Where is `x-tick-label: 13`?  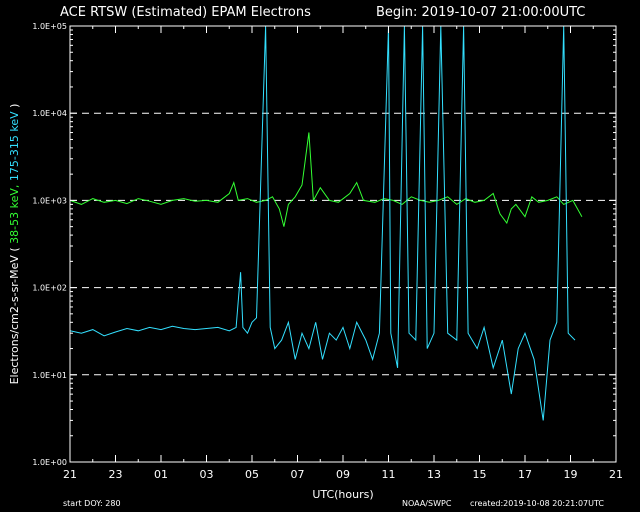 x-tick-label: 13 is located at coordinates (434, 474).